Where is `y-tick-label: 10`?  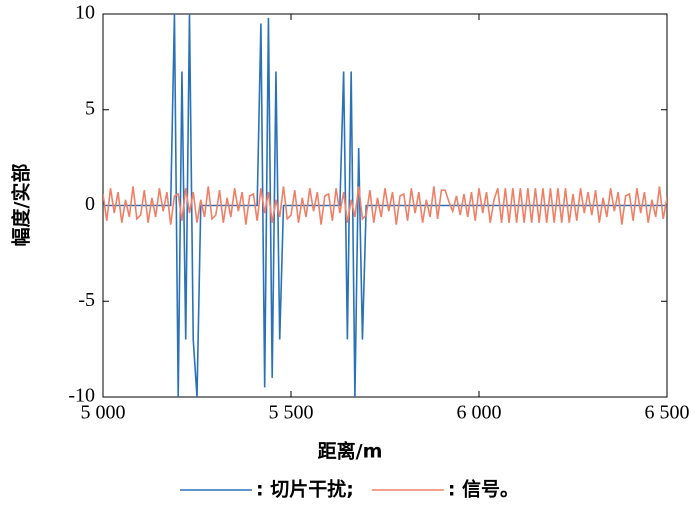
y-tick-label: 10 is located at coordinates (85, 13).